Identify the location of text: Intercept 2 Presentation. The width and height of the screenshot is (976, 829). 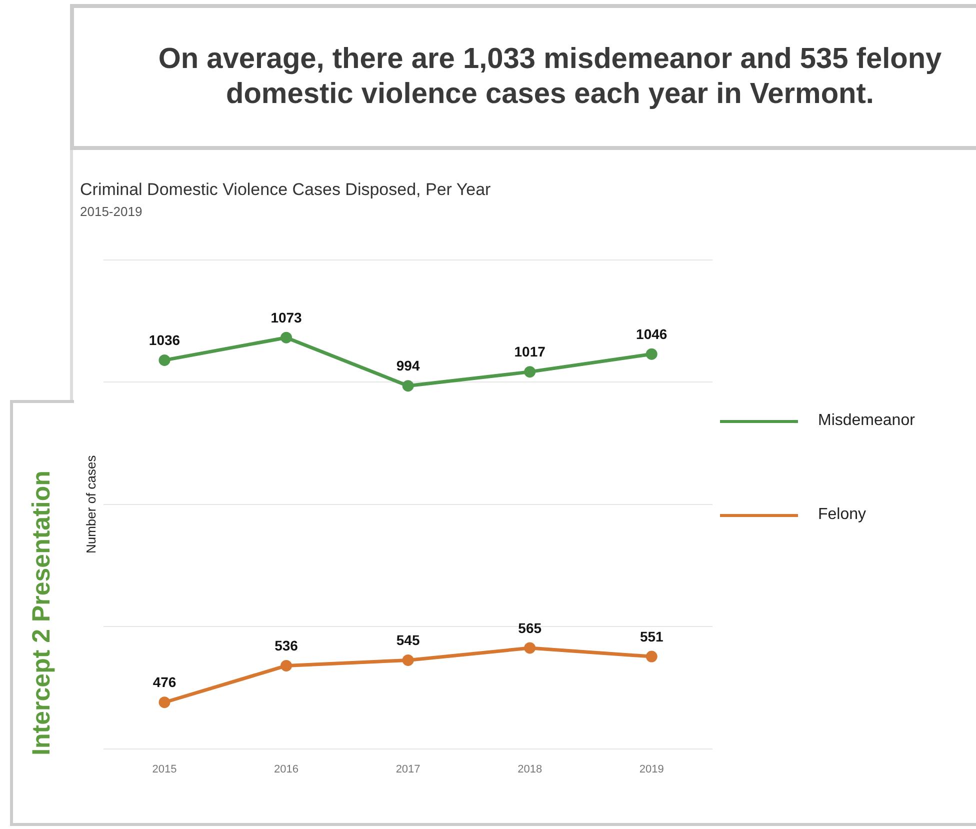
(42, 613).